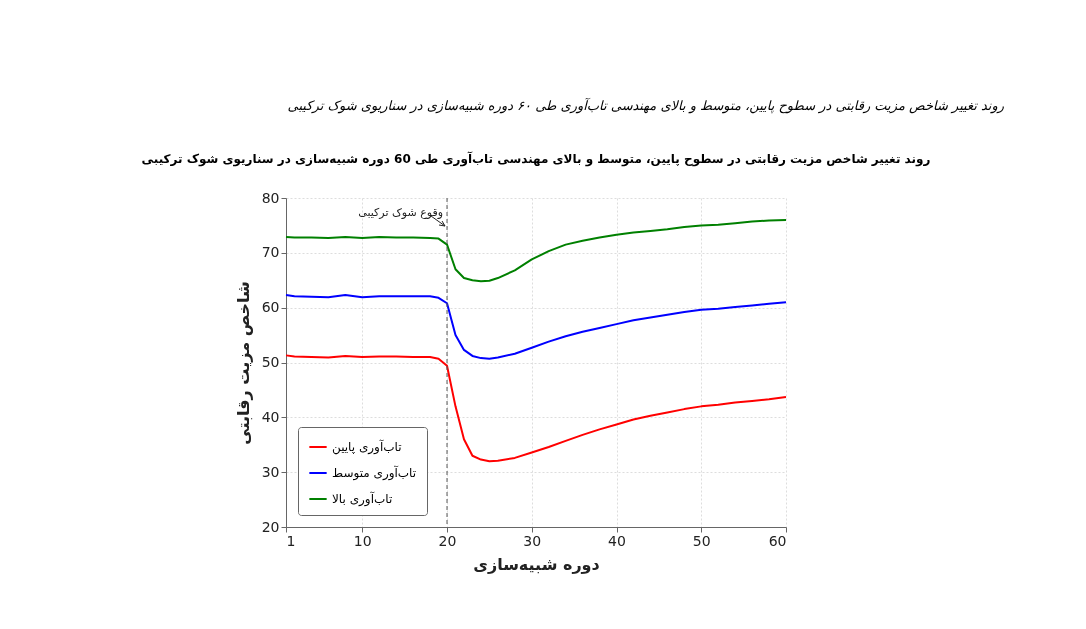  I want to click on legend-label: تاب‌آوری متوسط, so click(374, 473).